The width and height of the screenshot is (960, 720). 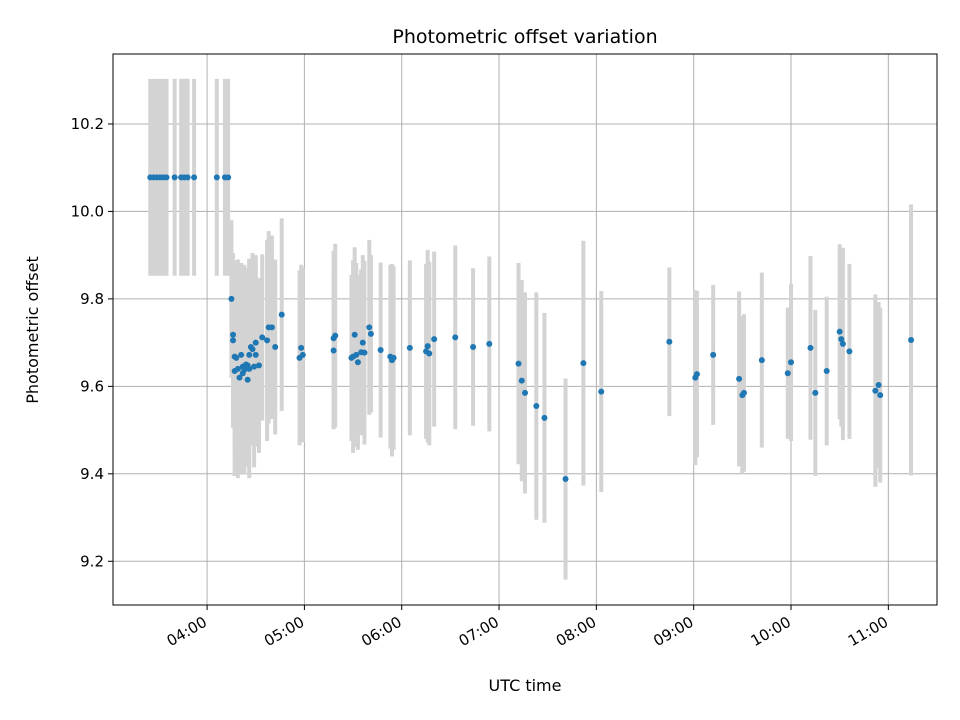 I want to click on y-tick-label: 9.6, so click(x=92, y=386).